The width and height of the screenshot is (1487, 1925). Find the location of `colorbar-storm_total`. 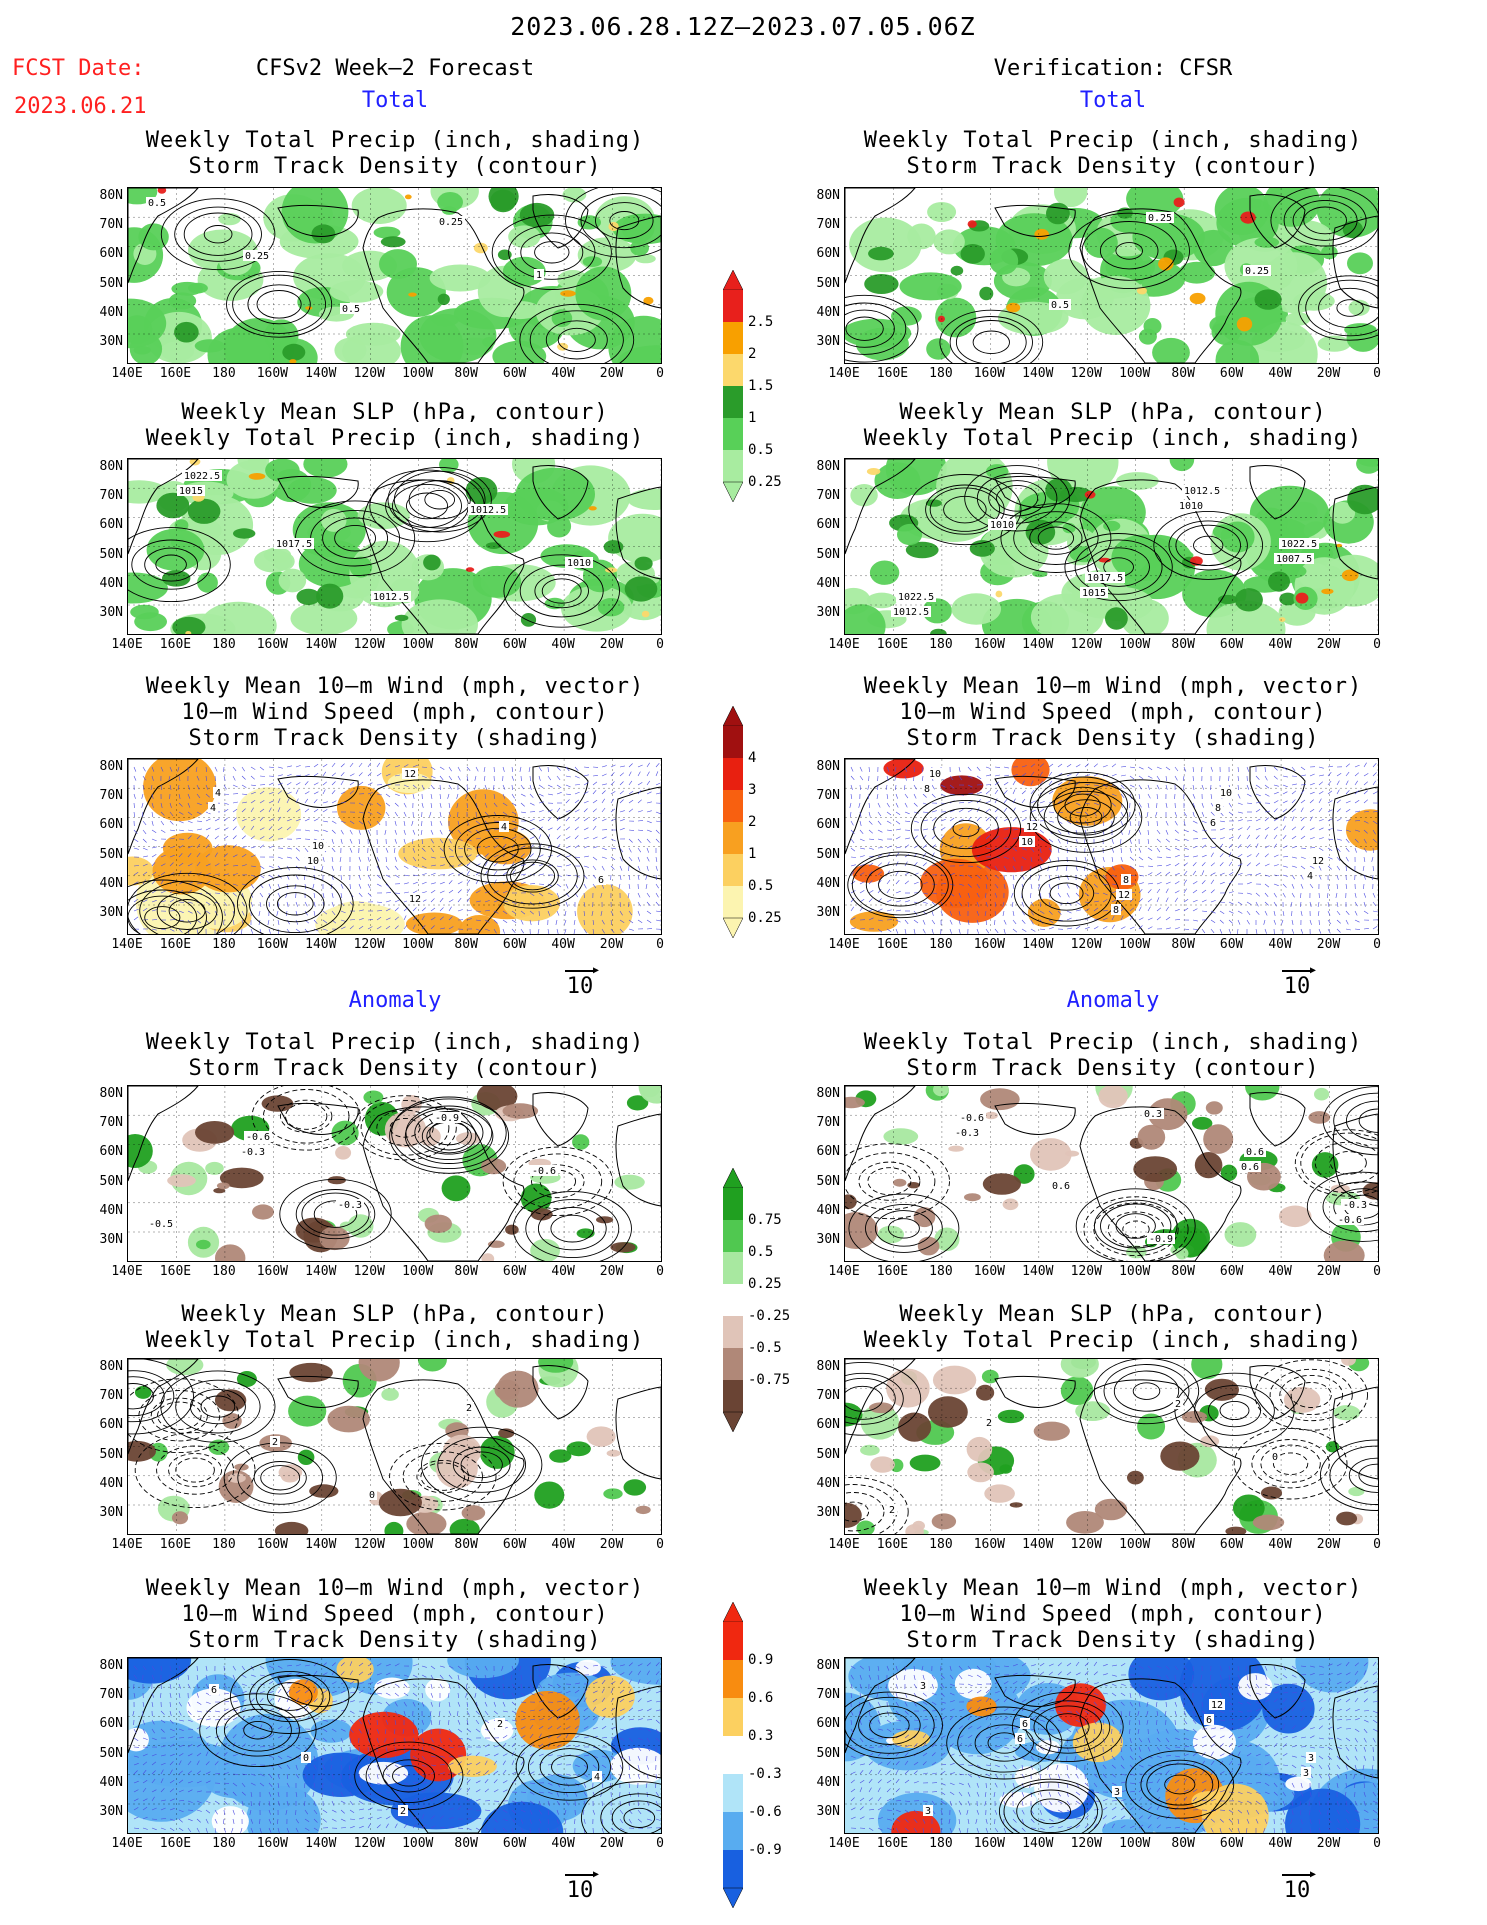

colorbar-storm_total is located at coordinates (733, 823).